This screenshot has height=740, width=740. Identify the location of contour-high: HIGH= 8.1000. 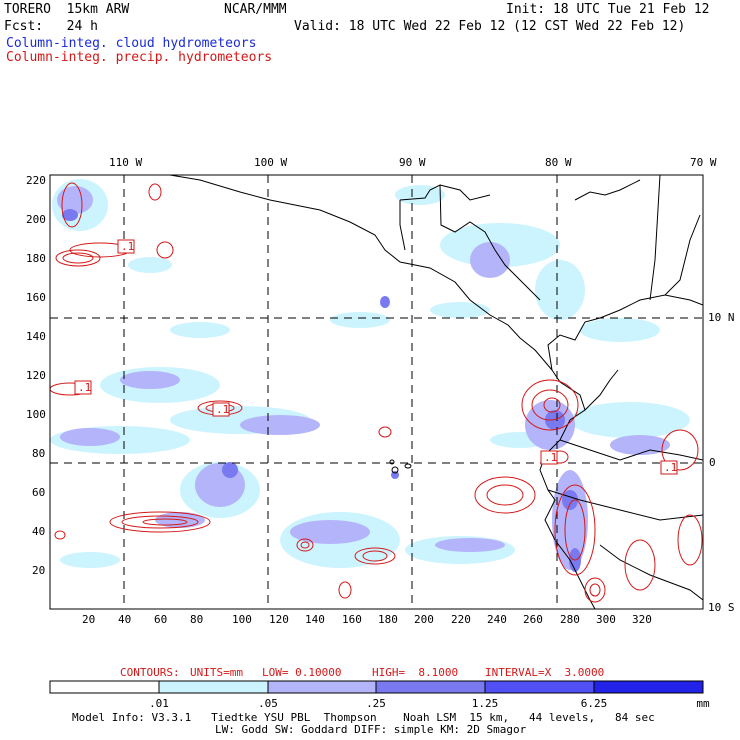
(415, 672).